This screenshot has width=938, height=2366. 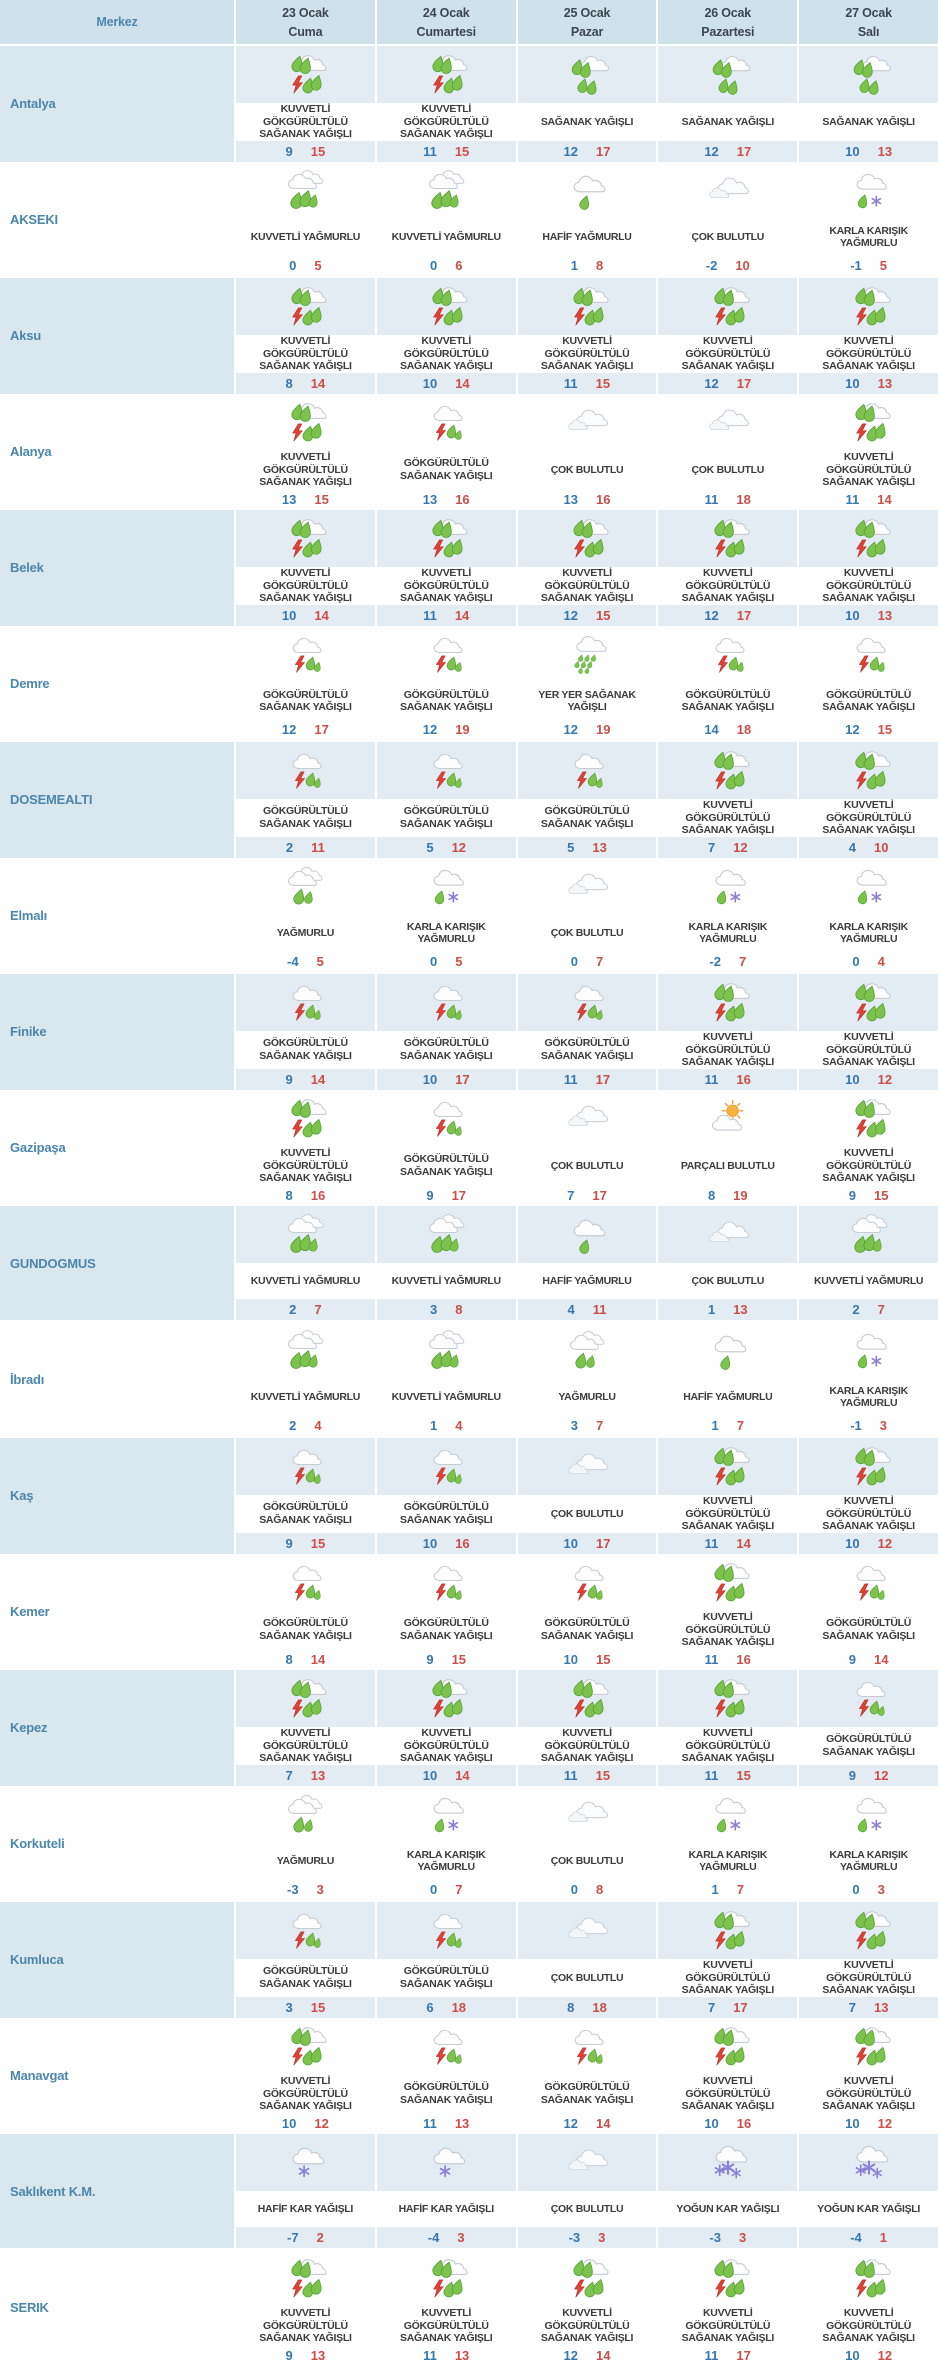 What do you see at coordinates (117, 452) in the screenshot?
I see `city-cell: Alanya` at bounding box center [117, 452].